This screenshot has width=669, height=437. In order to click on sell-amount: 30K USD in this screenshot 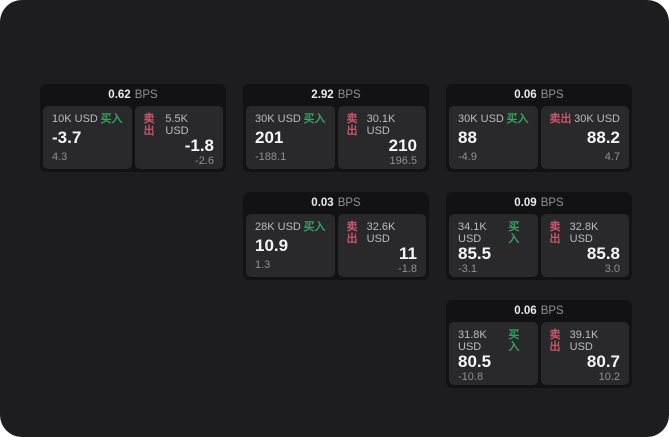, I will do `click(597, 119)`.